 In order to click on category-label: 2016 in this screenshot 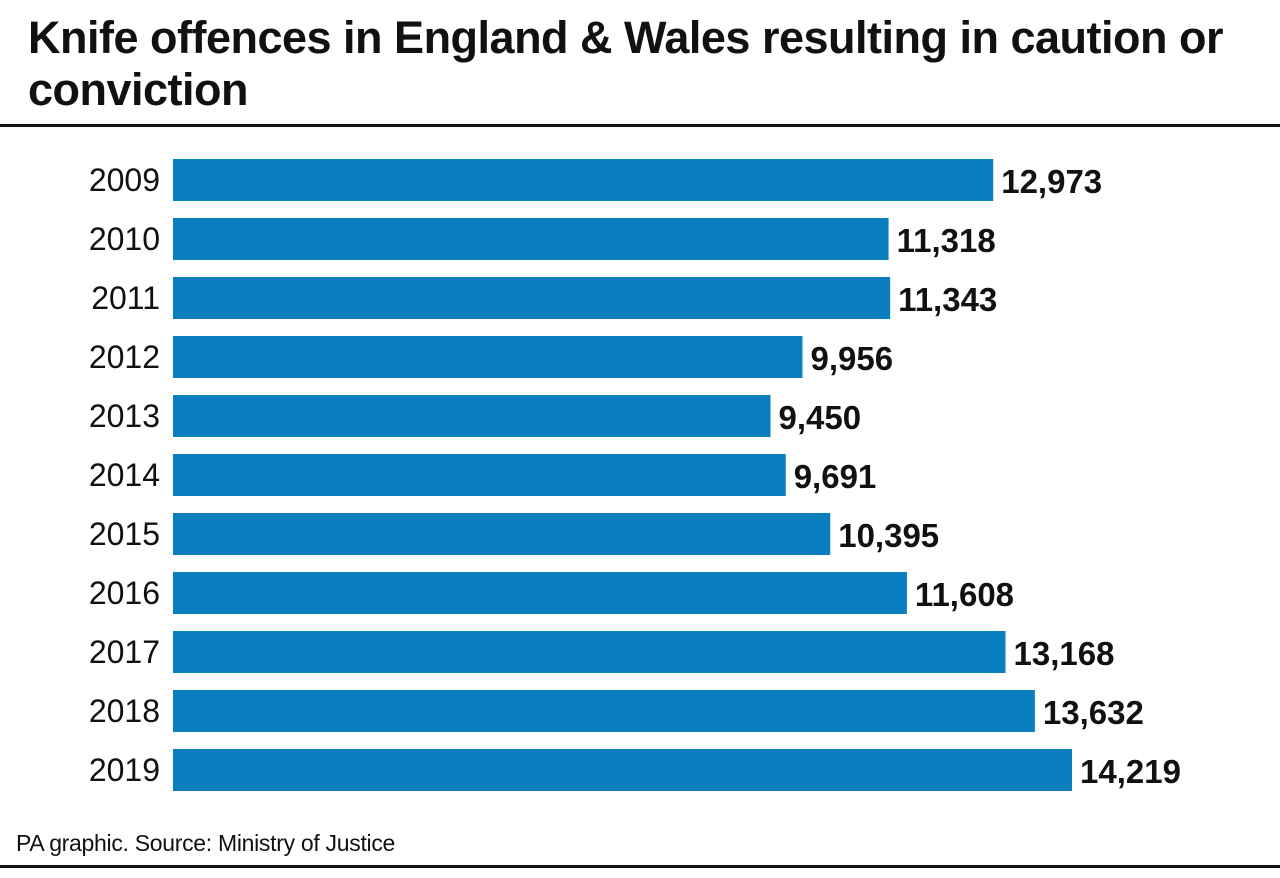, I will do `click(124, 593)`.